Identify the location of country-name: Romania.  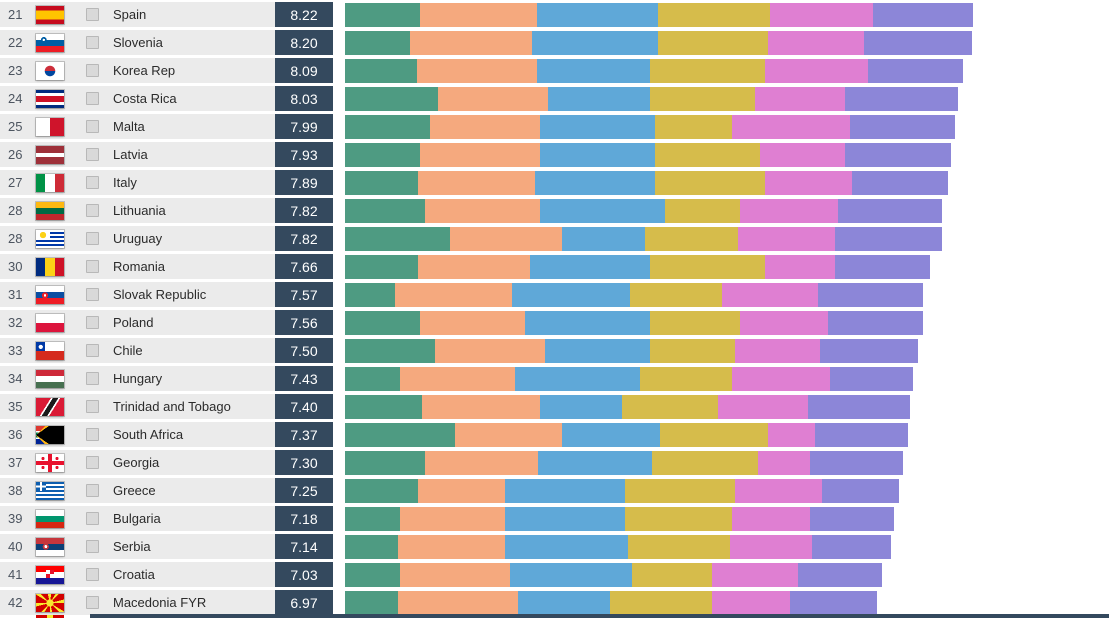
(139, 266).